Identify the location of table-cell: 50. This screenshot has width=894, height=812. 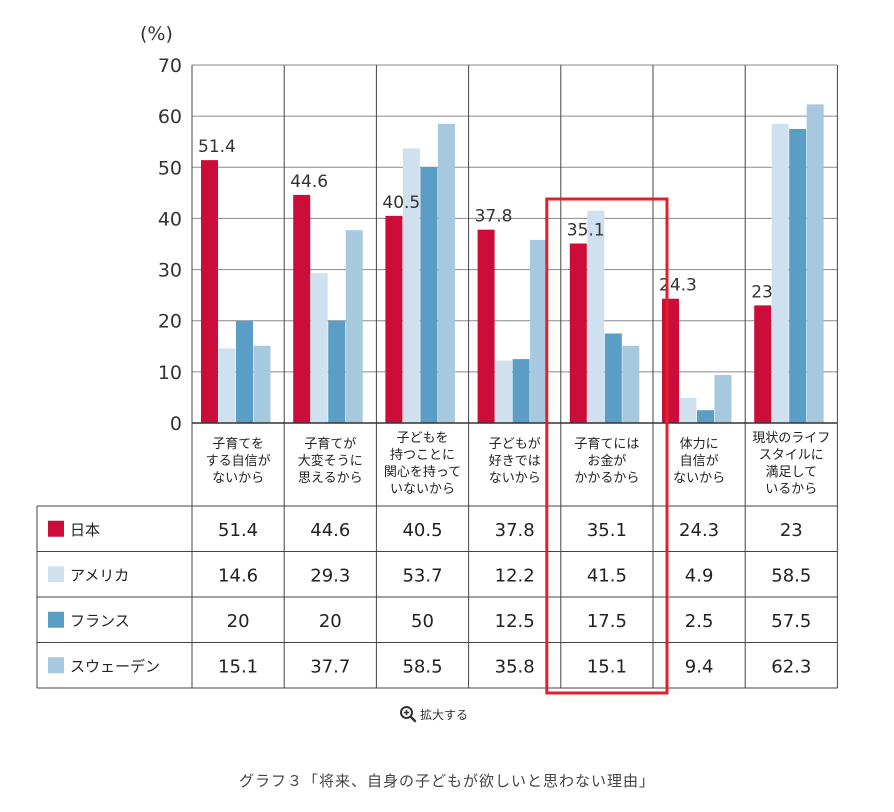
(422, 621).